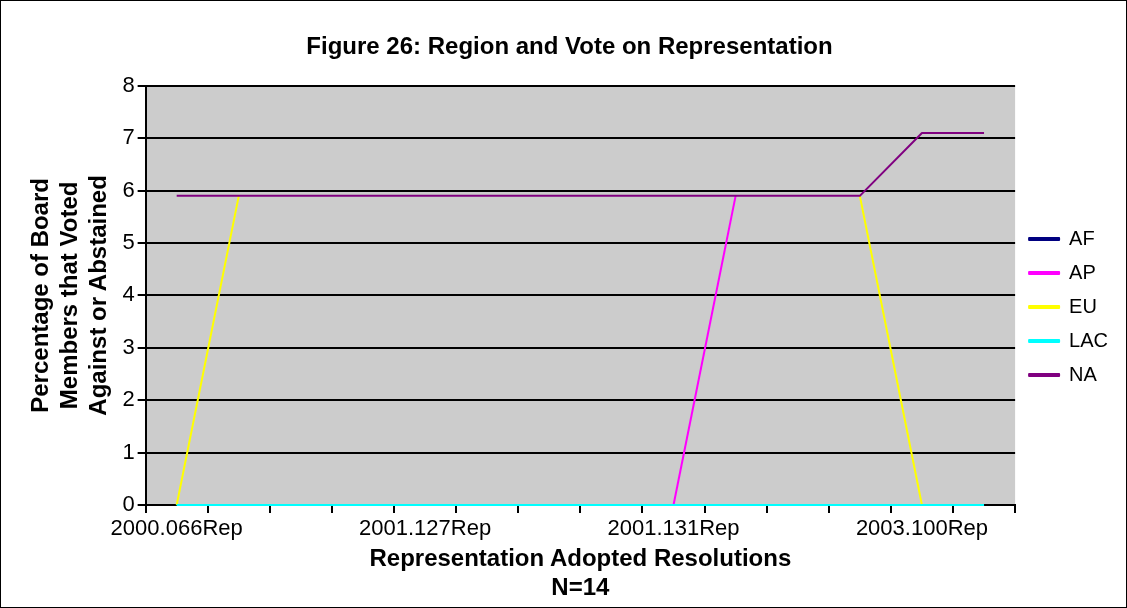  I want to click on y-tick-label: 2, so click(128, 399).